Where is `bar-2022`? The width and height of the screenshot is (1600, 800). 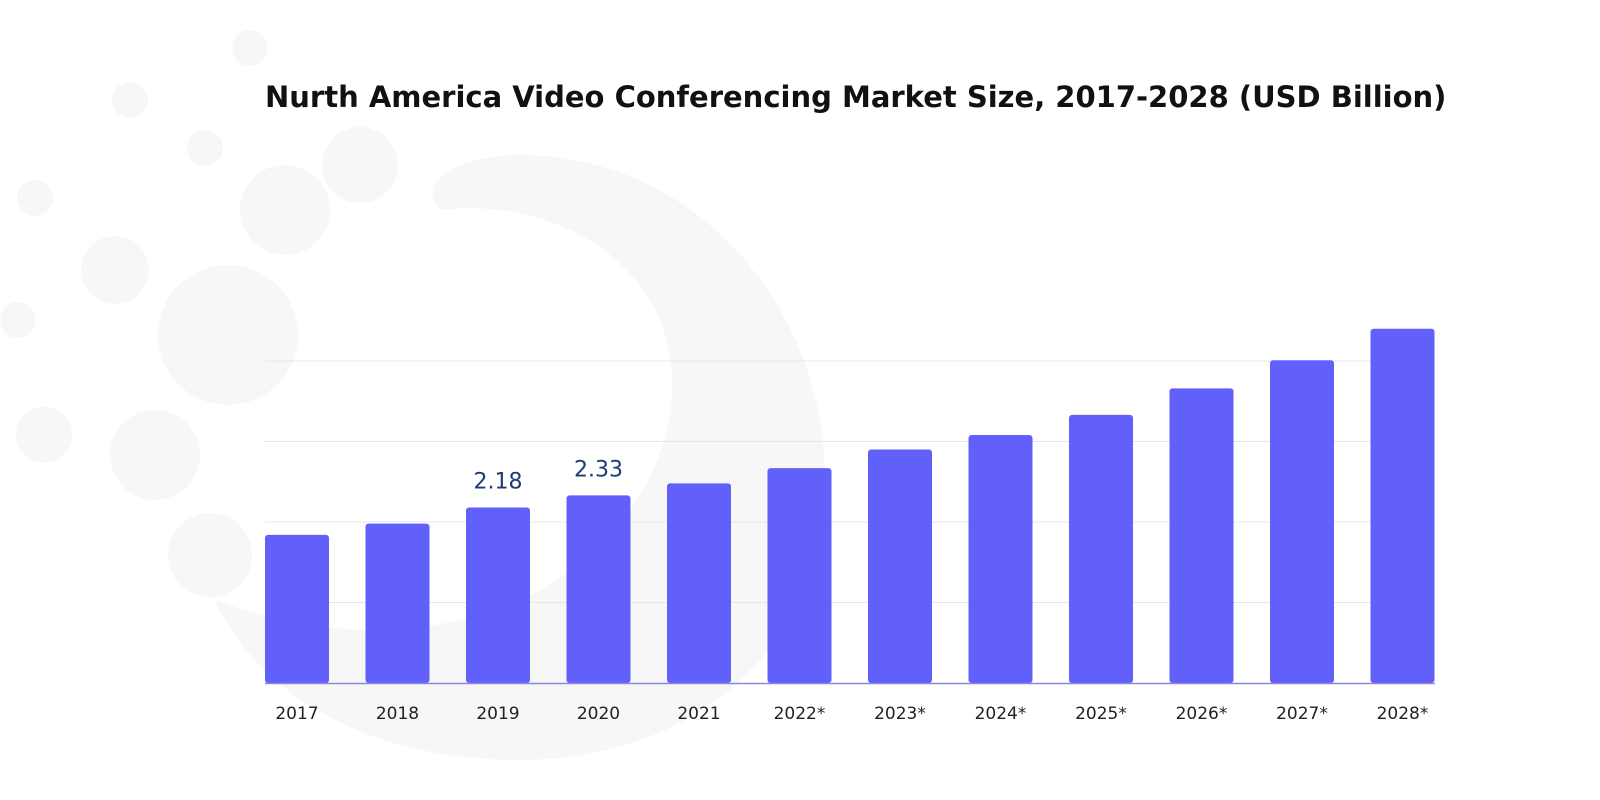 bar-2022 is located at coordinates (799, 575).